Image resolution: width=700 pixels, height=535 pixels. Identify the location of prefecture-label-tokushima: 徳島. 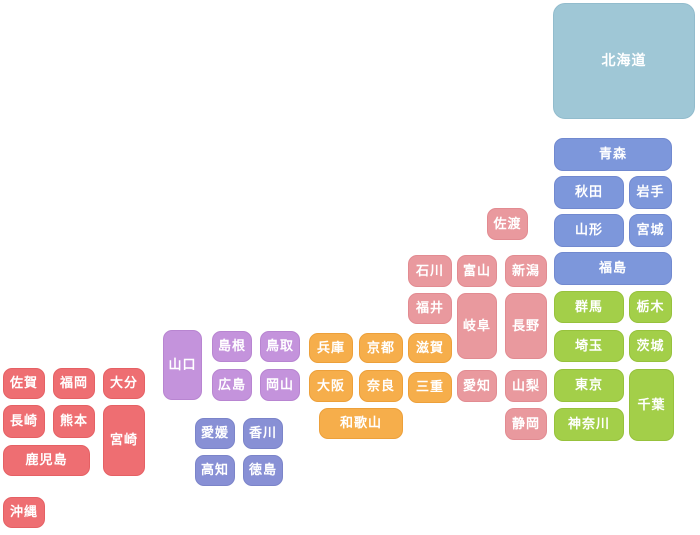
(262, 470).